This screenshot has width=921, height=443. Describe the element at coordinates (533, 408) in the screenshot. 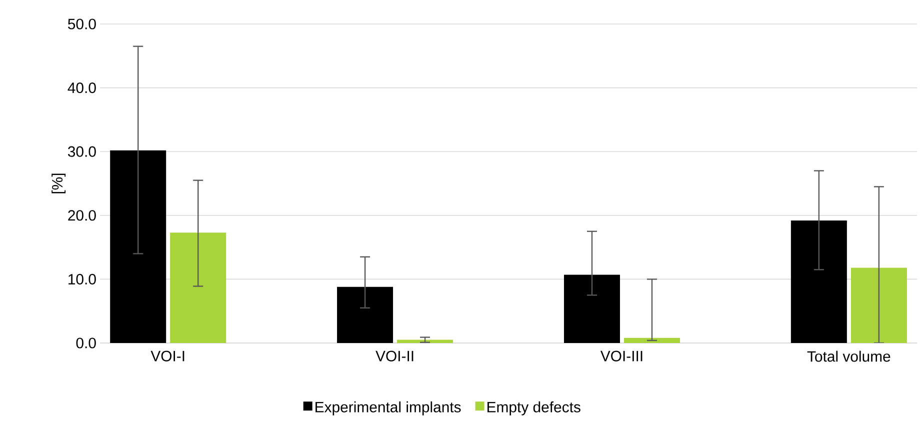

I see `legend-label: Empty defects` at that location.